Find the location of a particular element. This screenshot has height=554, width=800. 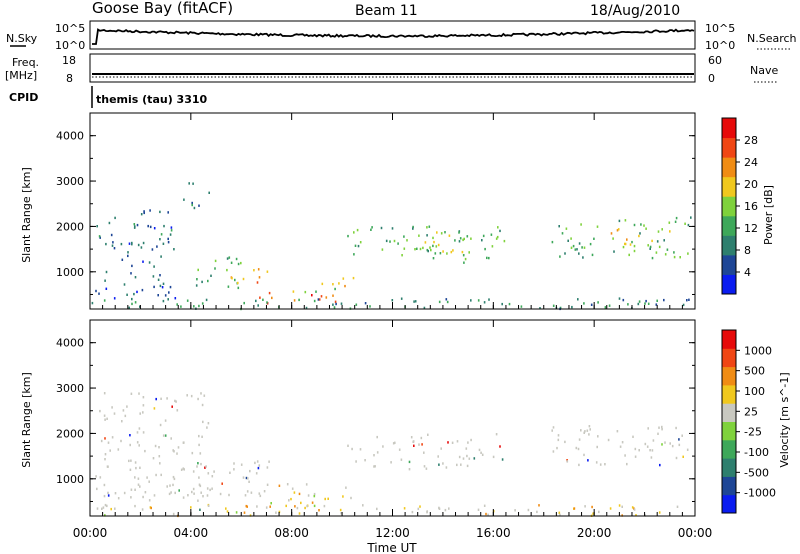

y-tick-label: 2000 is located at coordinates (70, 433).